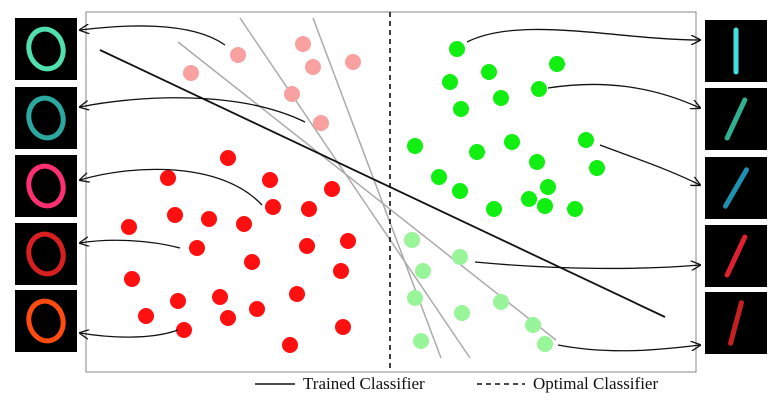 Image resolution: width=782 pixels, height=405 pixels. What do you see at coordinates (456, 383) in the screenshot?
I see `legend: Trained Classifier Optimal Classifier` at bounding box center [456, 383].